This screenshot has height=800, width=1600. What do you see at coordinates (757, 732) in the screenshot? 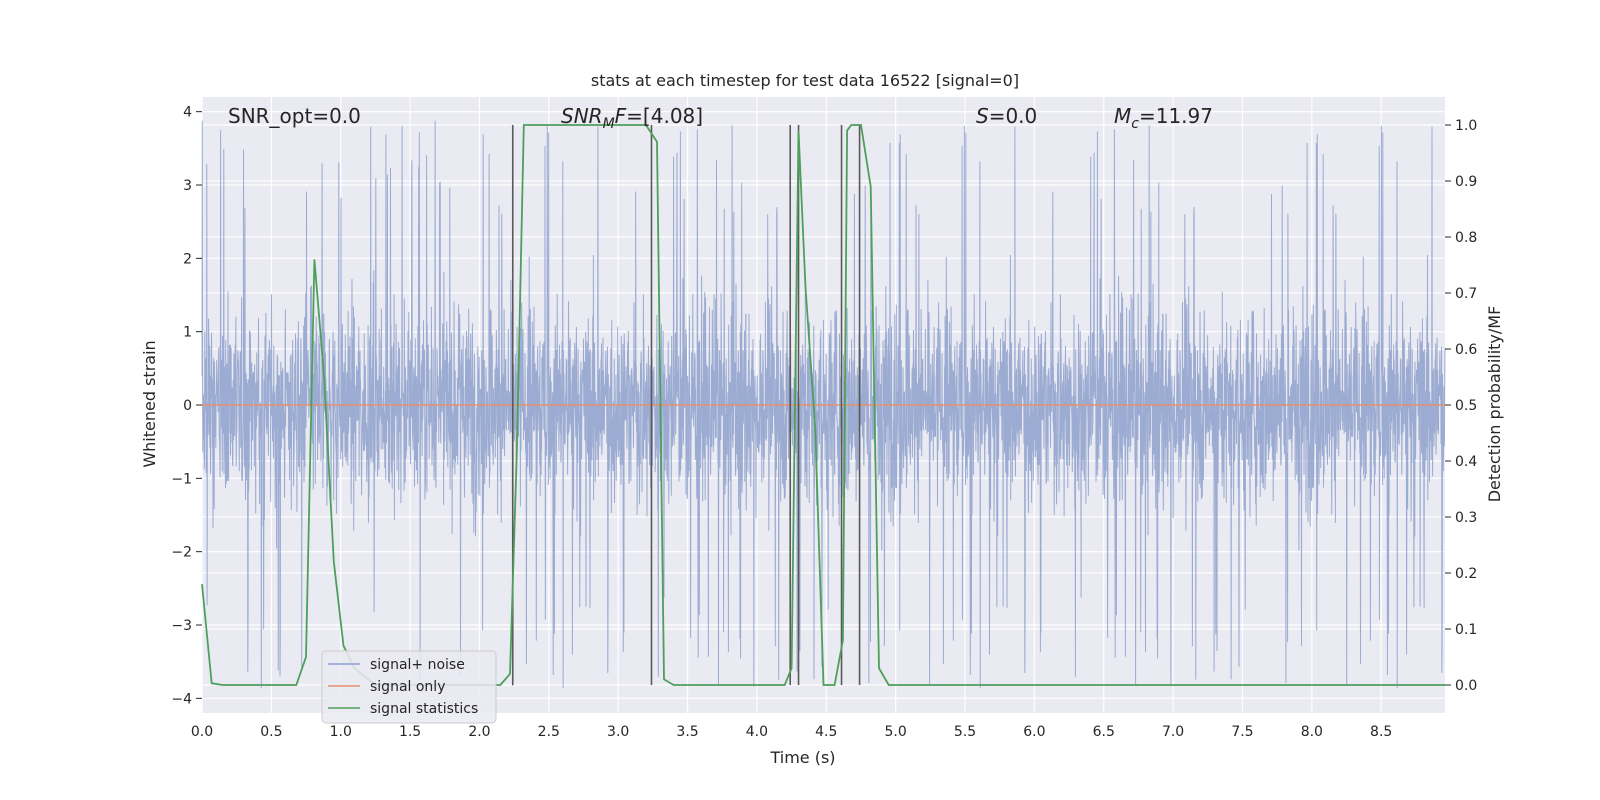
I see `x-tick-label: 4.0` at bounding box center [757, 732].